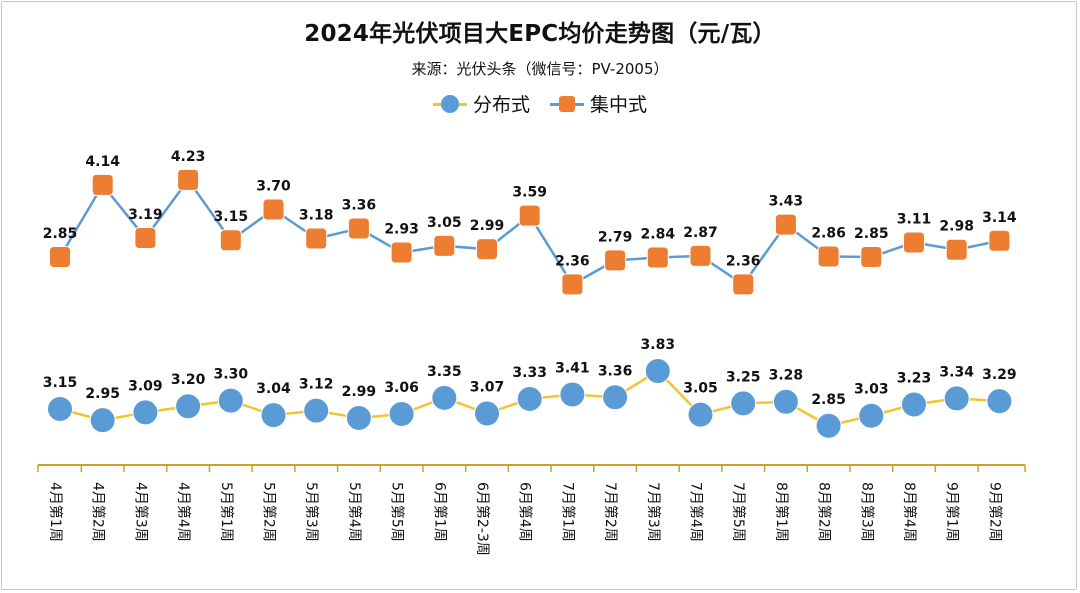 This screenshot has height=593, width=1080. What do you see at coordinates (866, 512) in the screenshot?
I see `x-tick-label: 8月第3周` at bounding box center [866, 512].